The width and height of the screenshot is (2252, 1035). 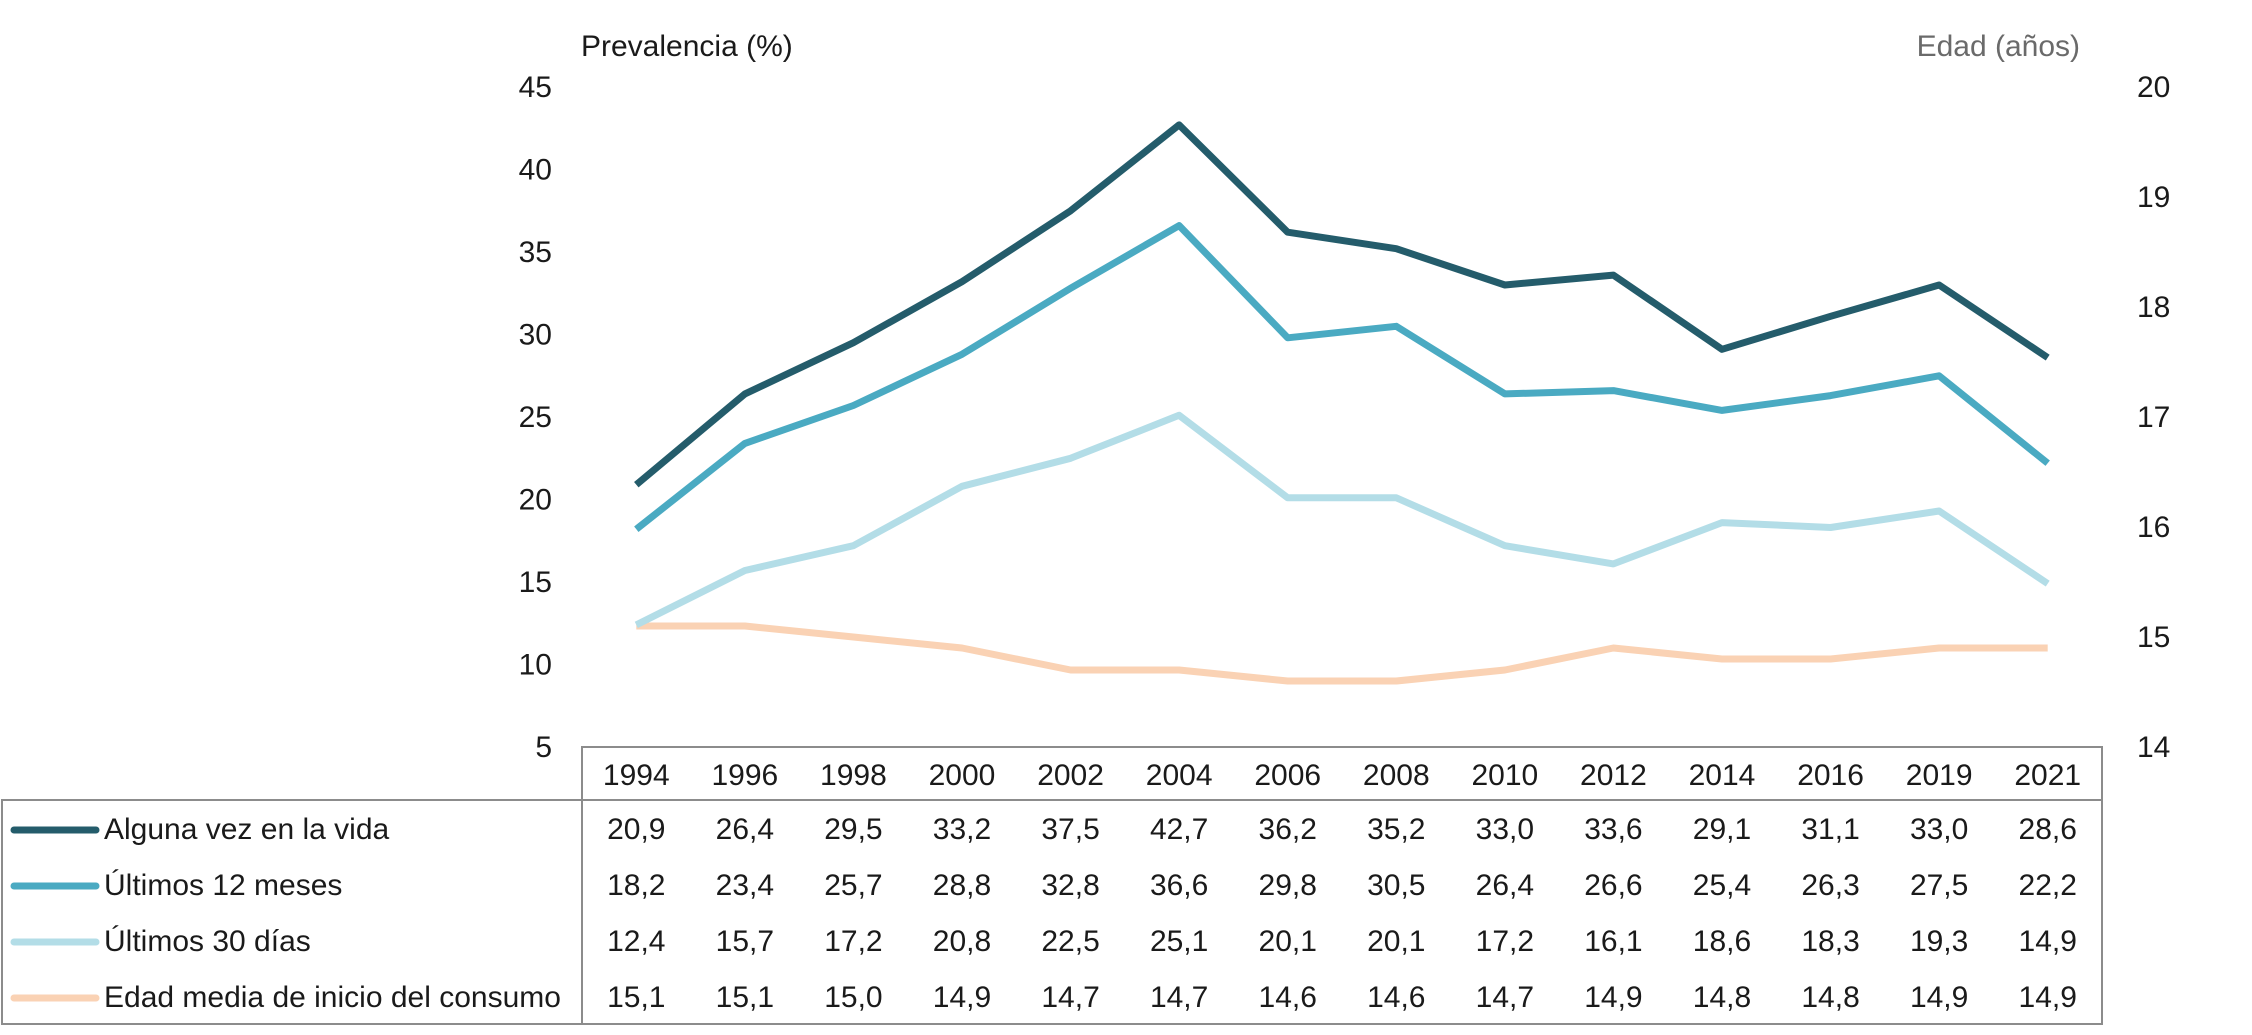 I want to click on legend-label-4: Edad media de inicio del consumo, so click(x=332, y=997).